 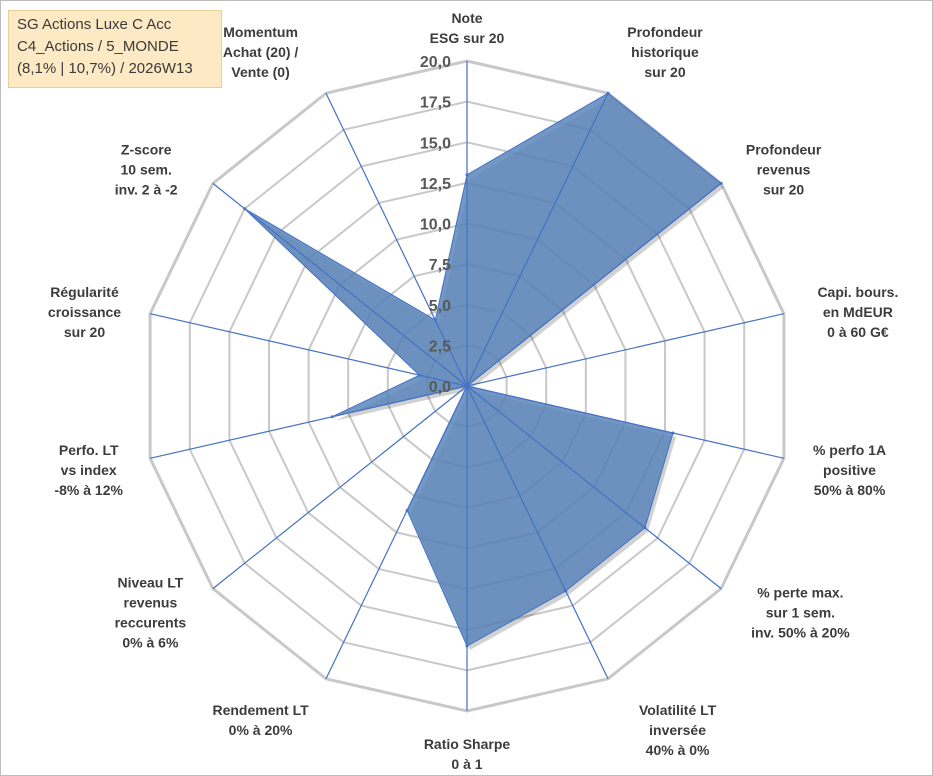 I want to click on tick-label-3: 7,5, so click(x=440, y=265).